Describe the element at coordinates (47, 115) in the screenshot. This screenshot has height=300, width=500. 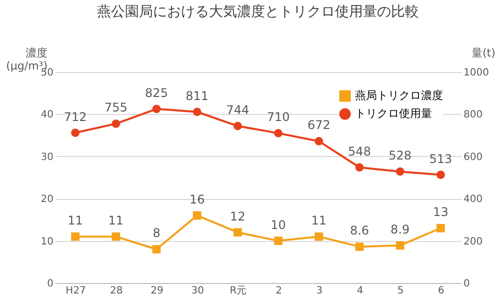
I see `y-tick-label: 40` at that location.